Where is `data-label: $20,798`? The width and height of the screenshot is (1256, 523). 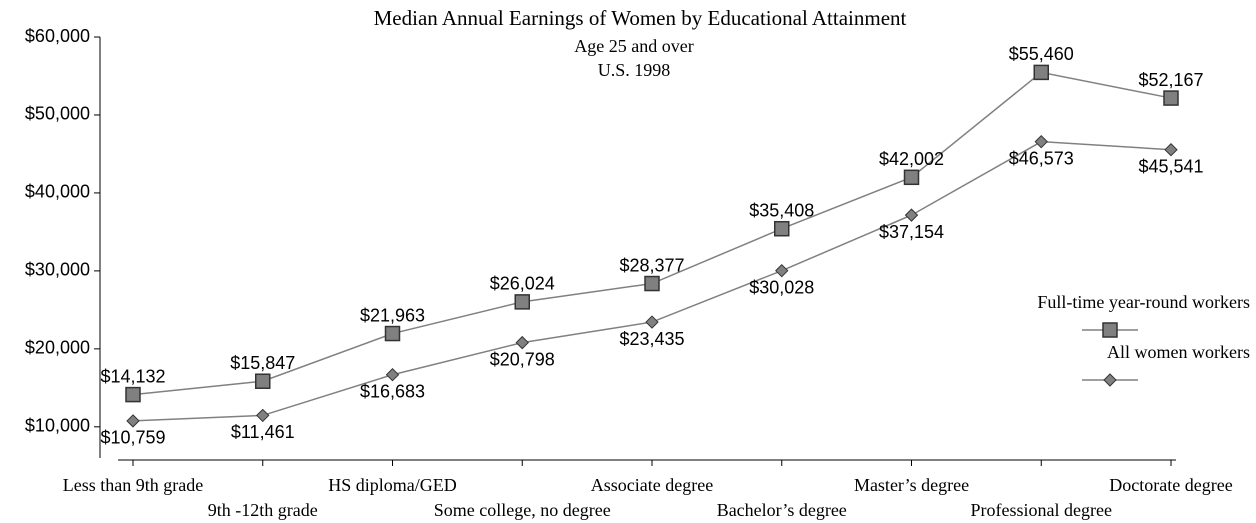 data-label: $20,798 is located at coordinates (522, 359).